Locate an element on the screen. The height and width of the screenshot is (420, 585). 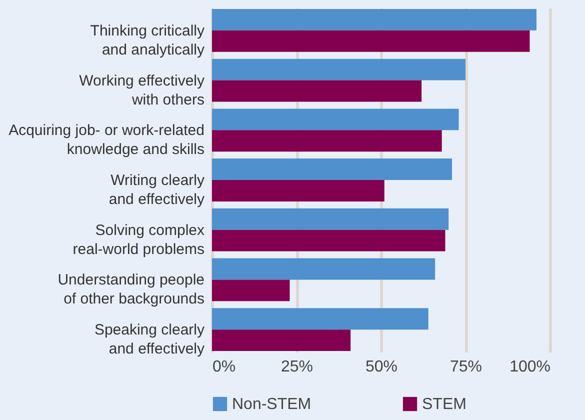
y-tick-label: Speaking clearly and effectively is located at coordinates (149, 340).